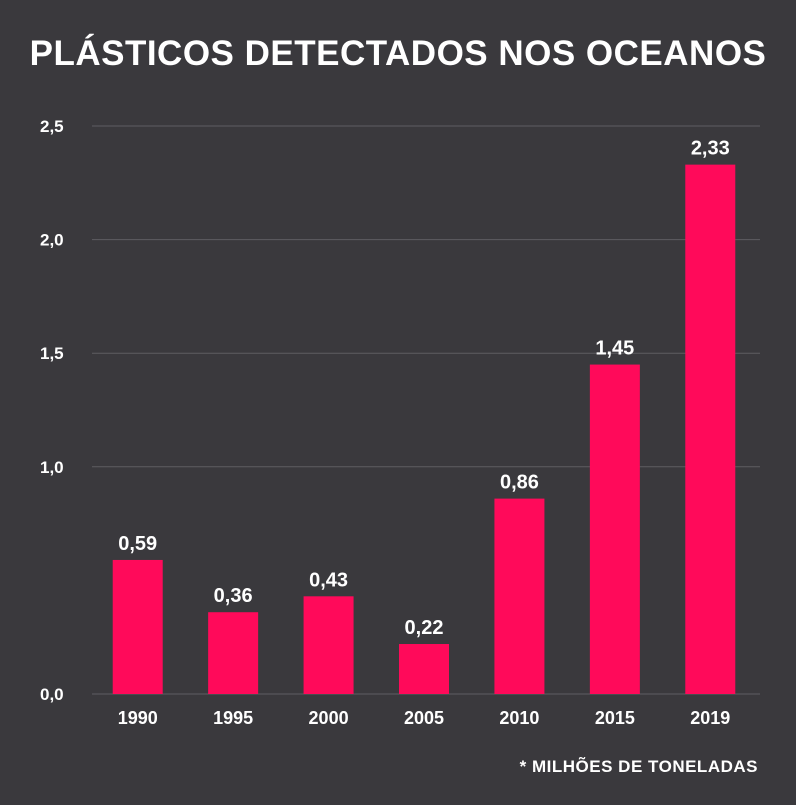 This screenshot has height=805, width=796. What do you see at coordinates (614, 529) in the screenshot?
I see `bar-2015` at bounding box center [614, 529].